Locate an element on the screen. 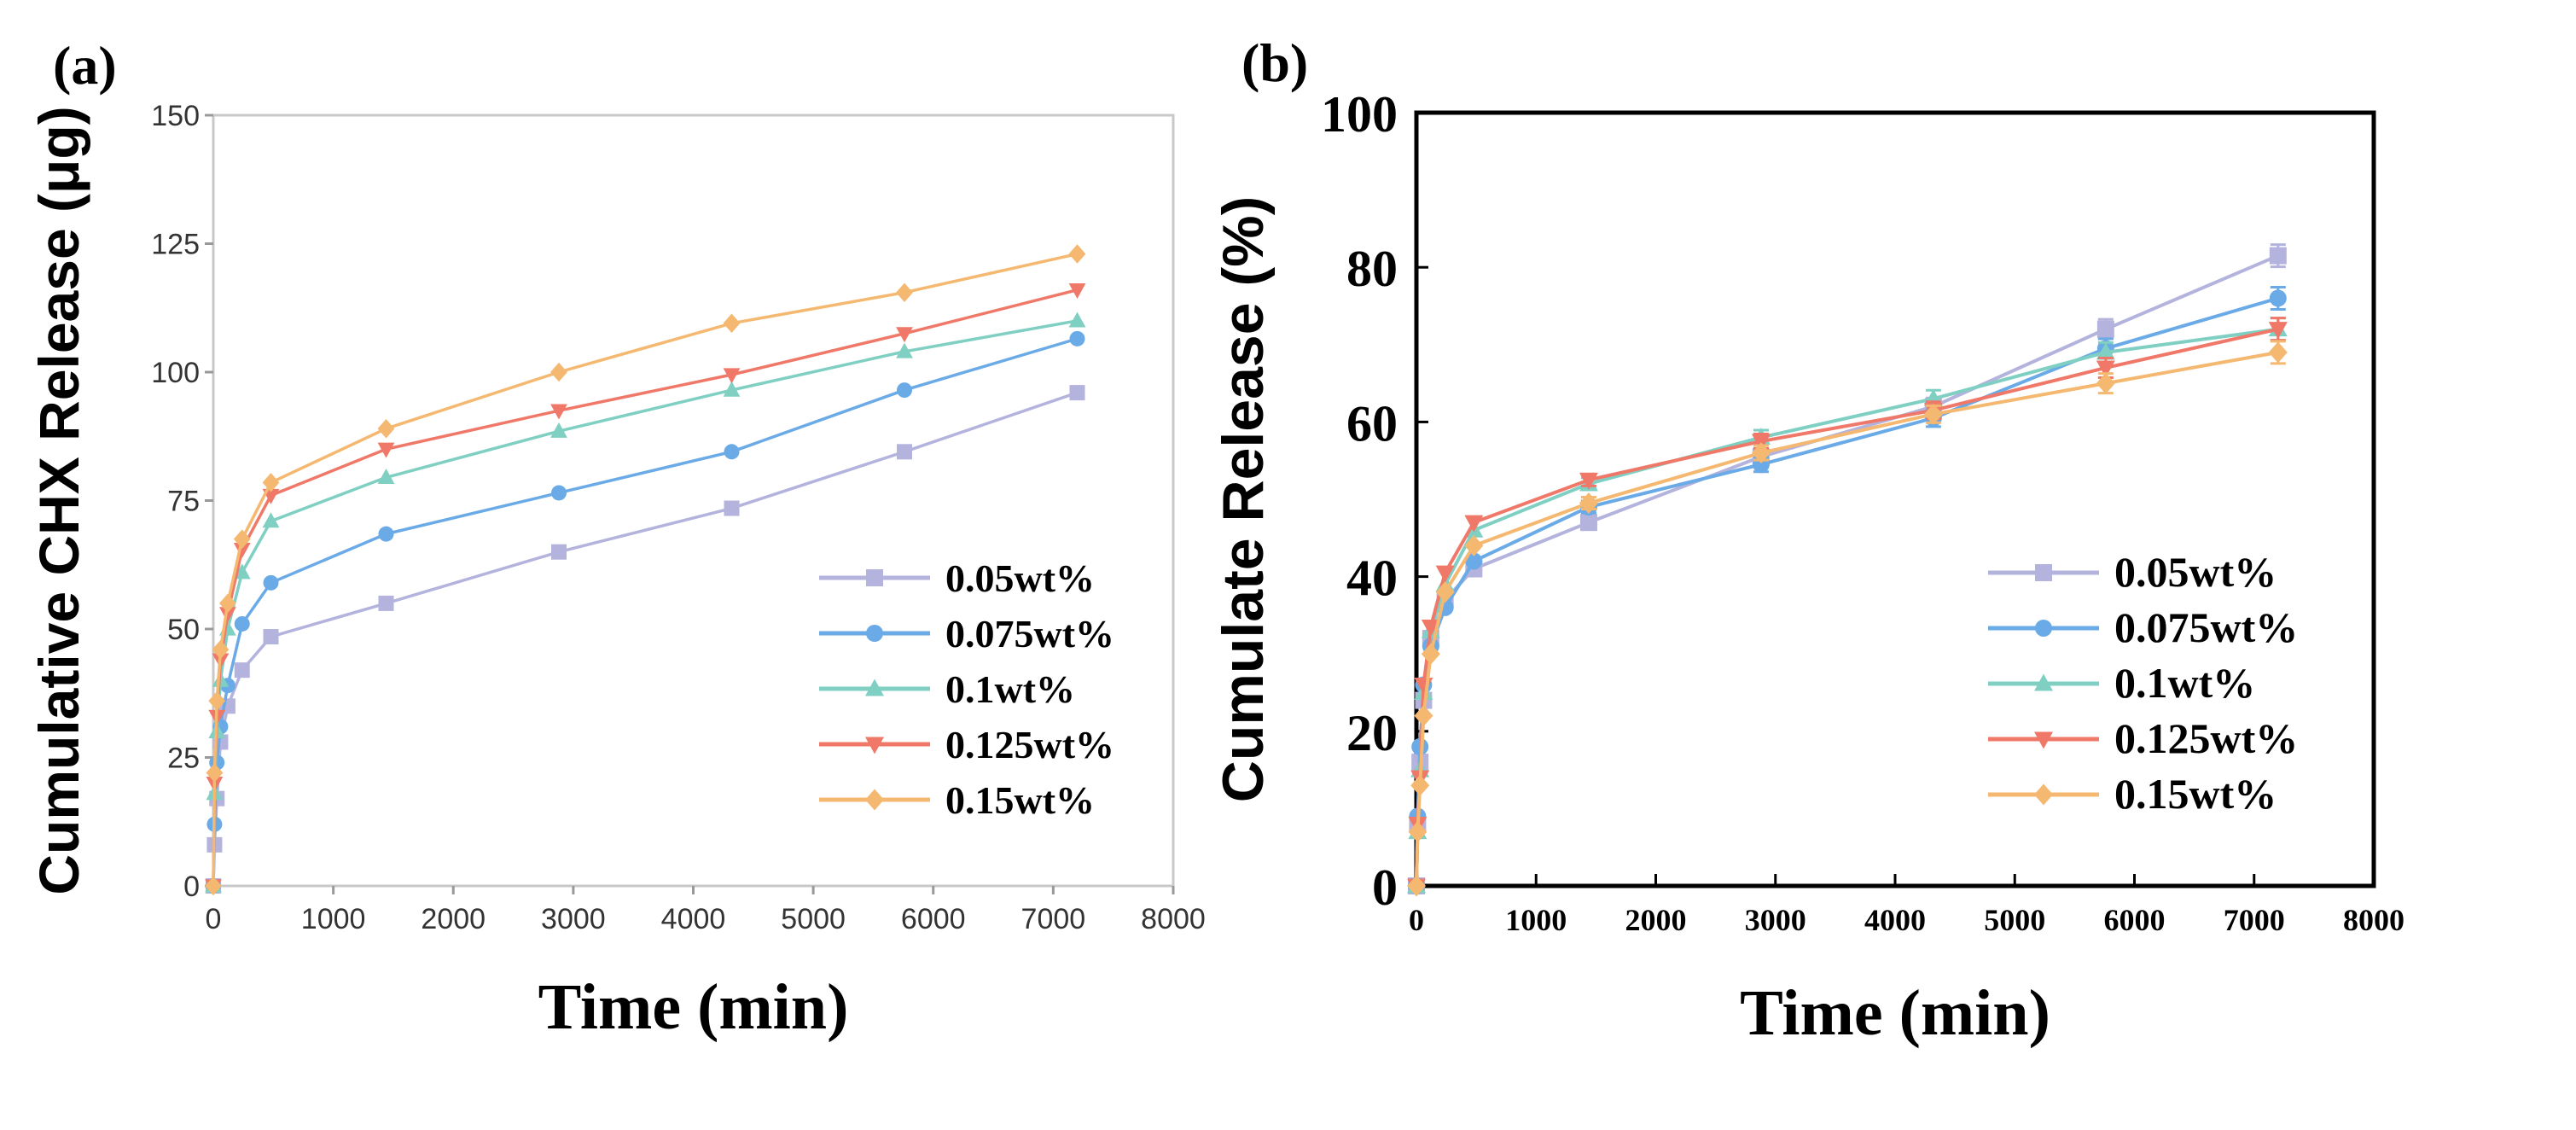 The image size is (2576, 1130). y-axis-label: Cumulative CHX Release (μg) is located at coordinates (59, 500).